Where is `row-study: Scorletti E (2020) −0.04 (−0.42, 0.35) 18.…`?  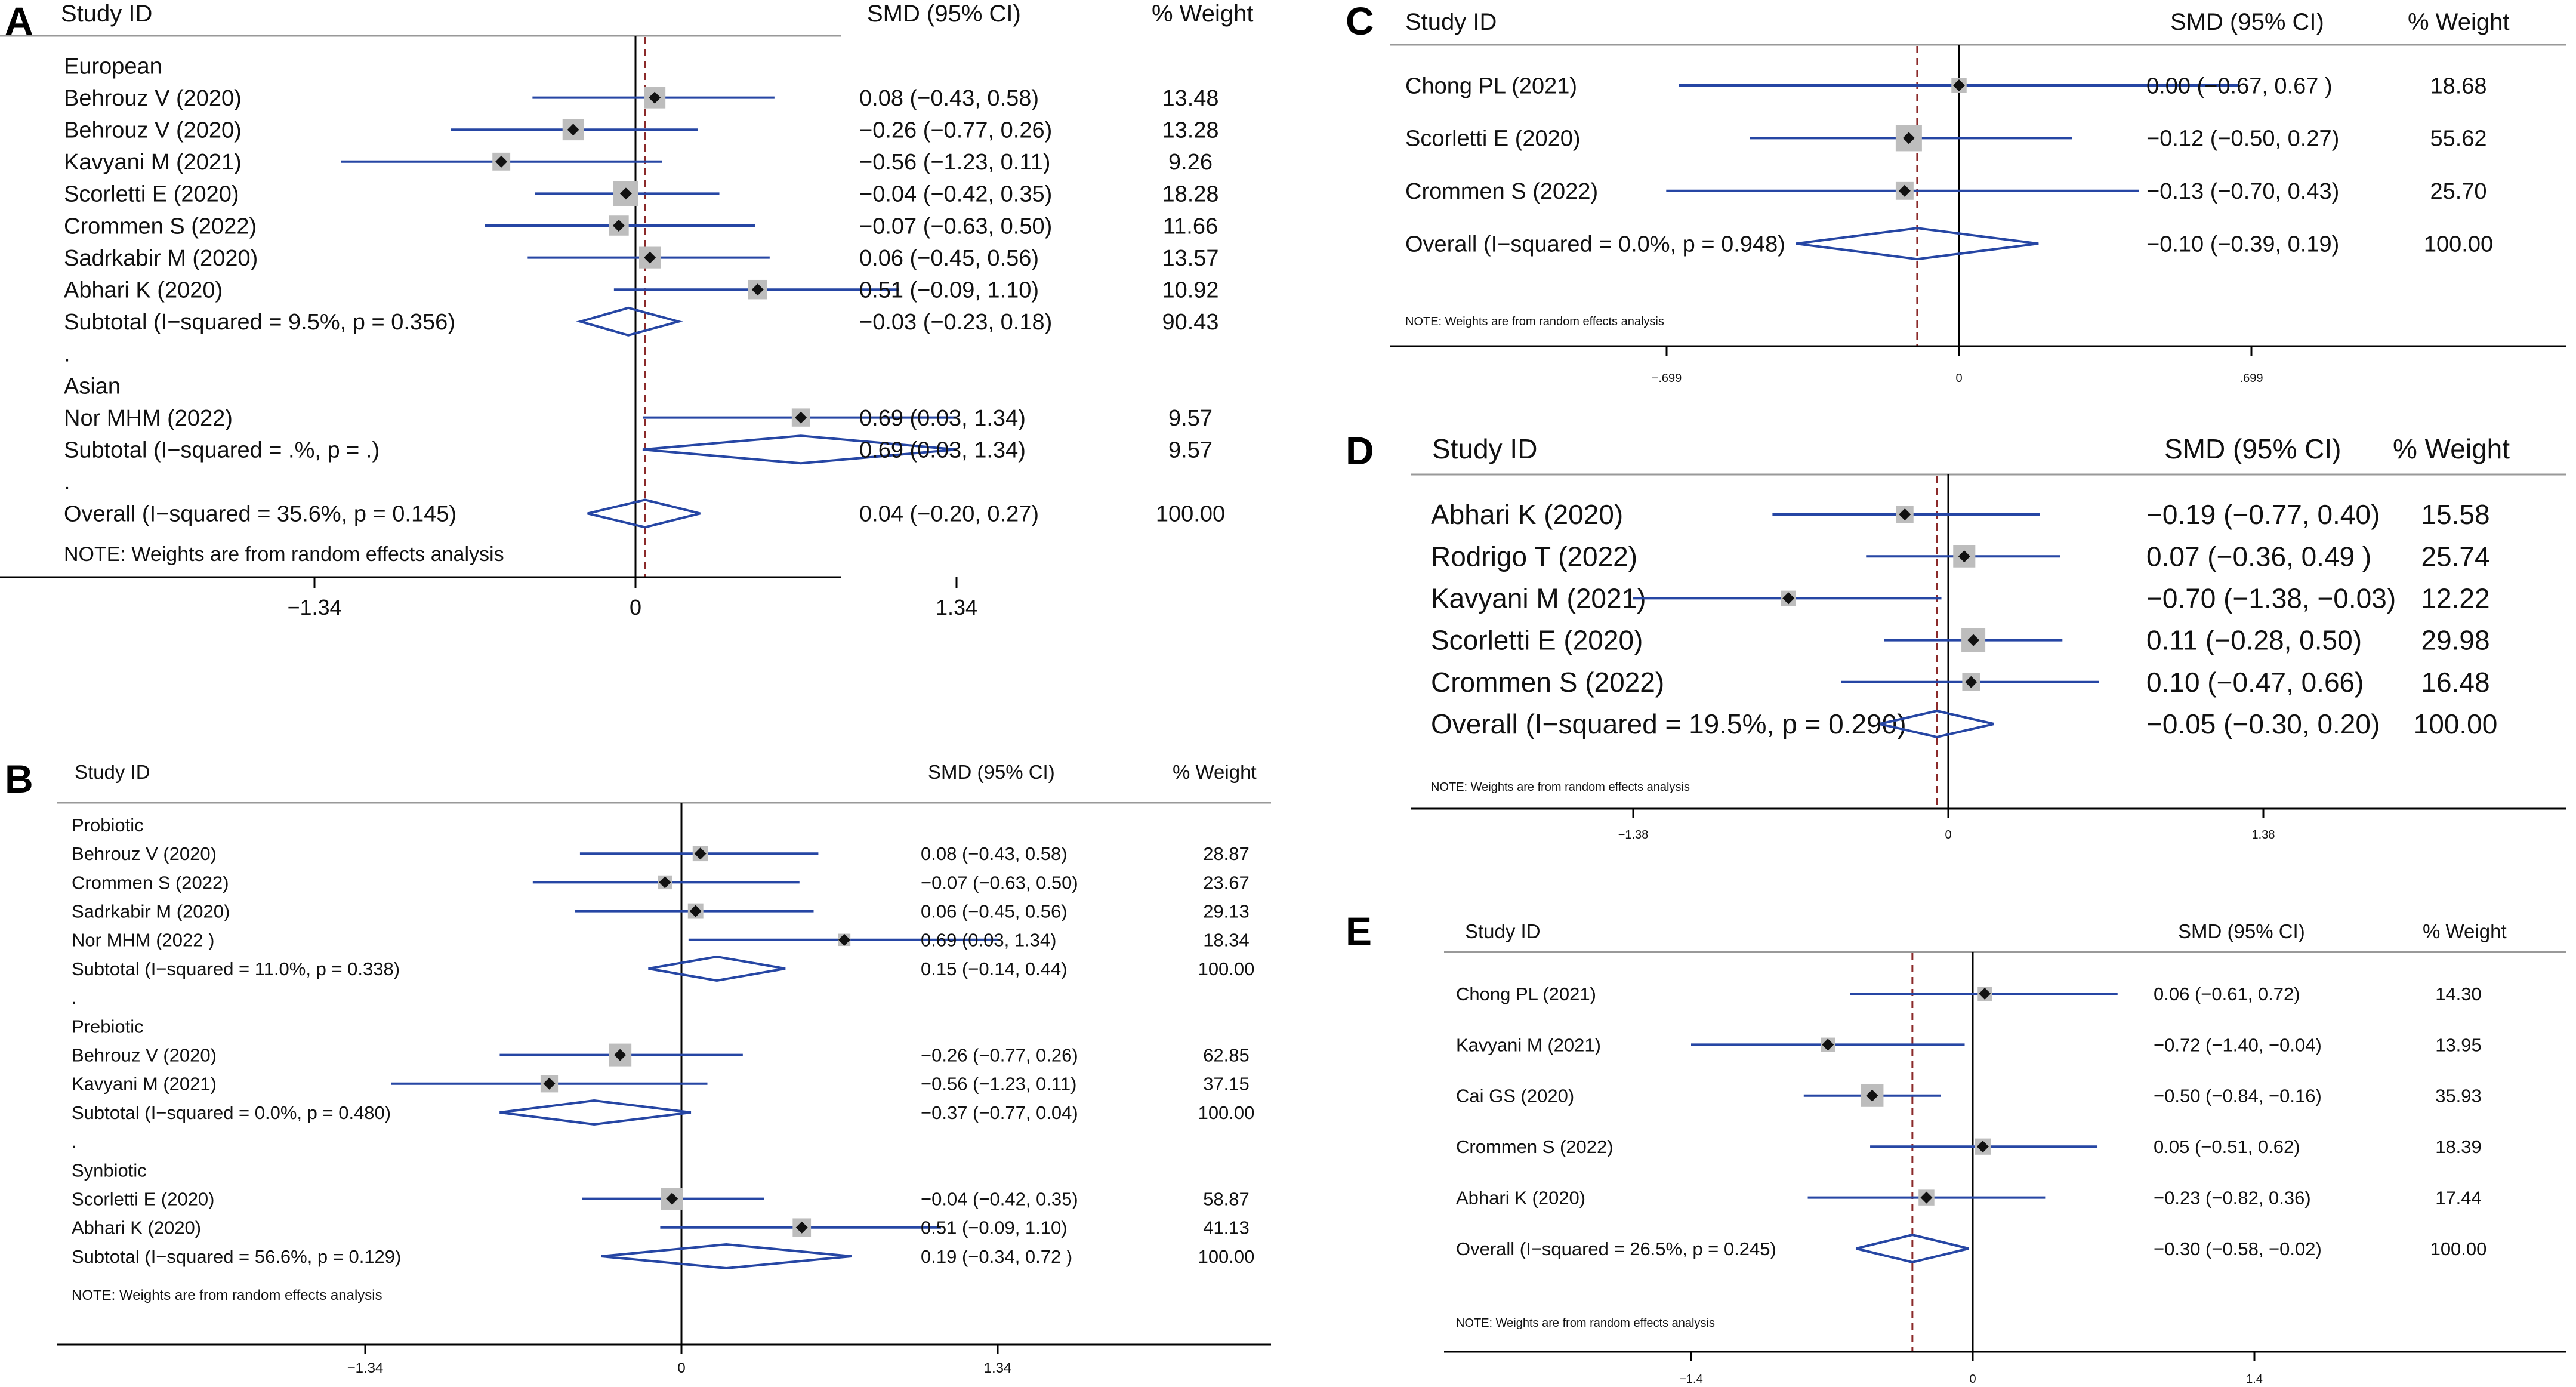
row-study: Scorletti E (2020) −0.04 (−0.42, 0.35) 18.… is located at coordinates (642, 194).